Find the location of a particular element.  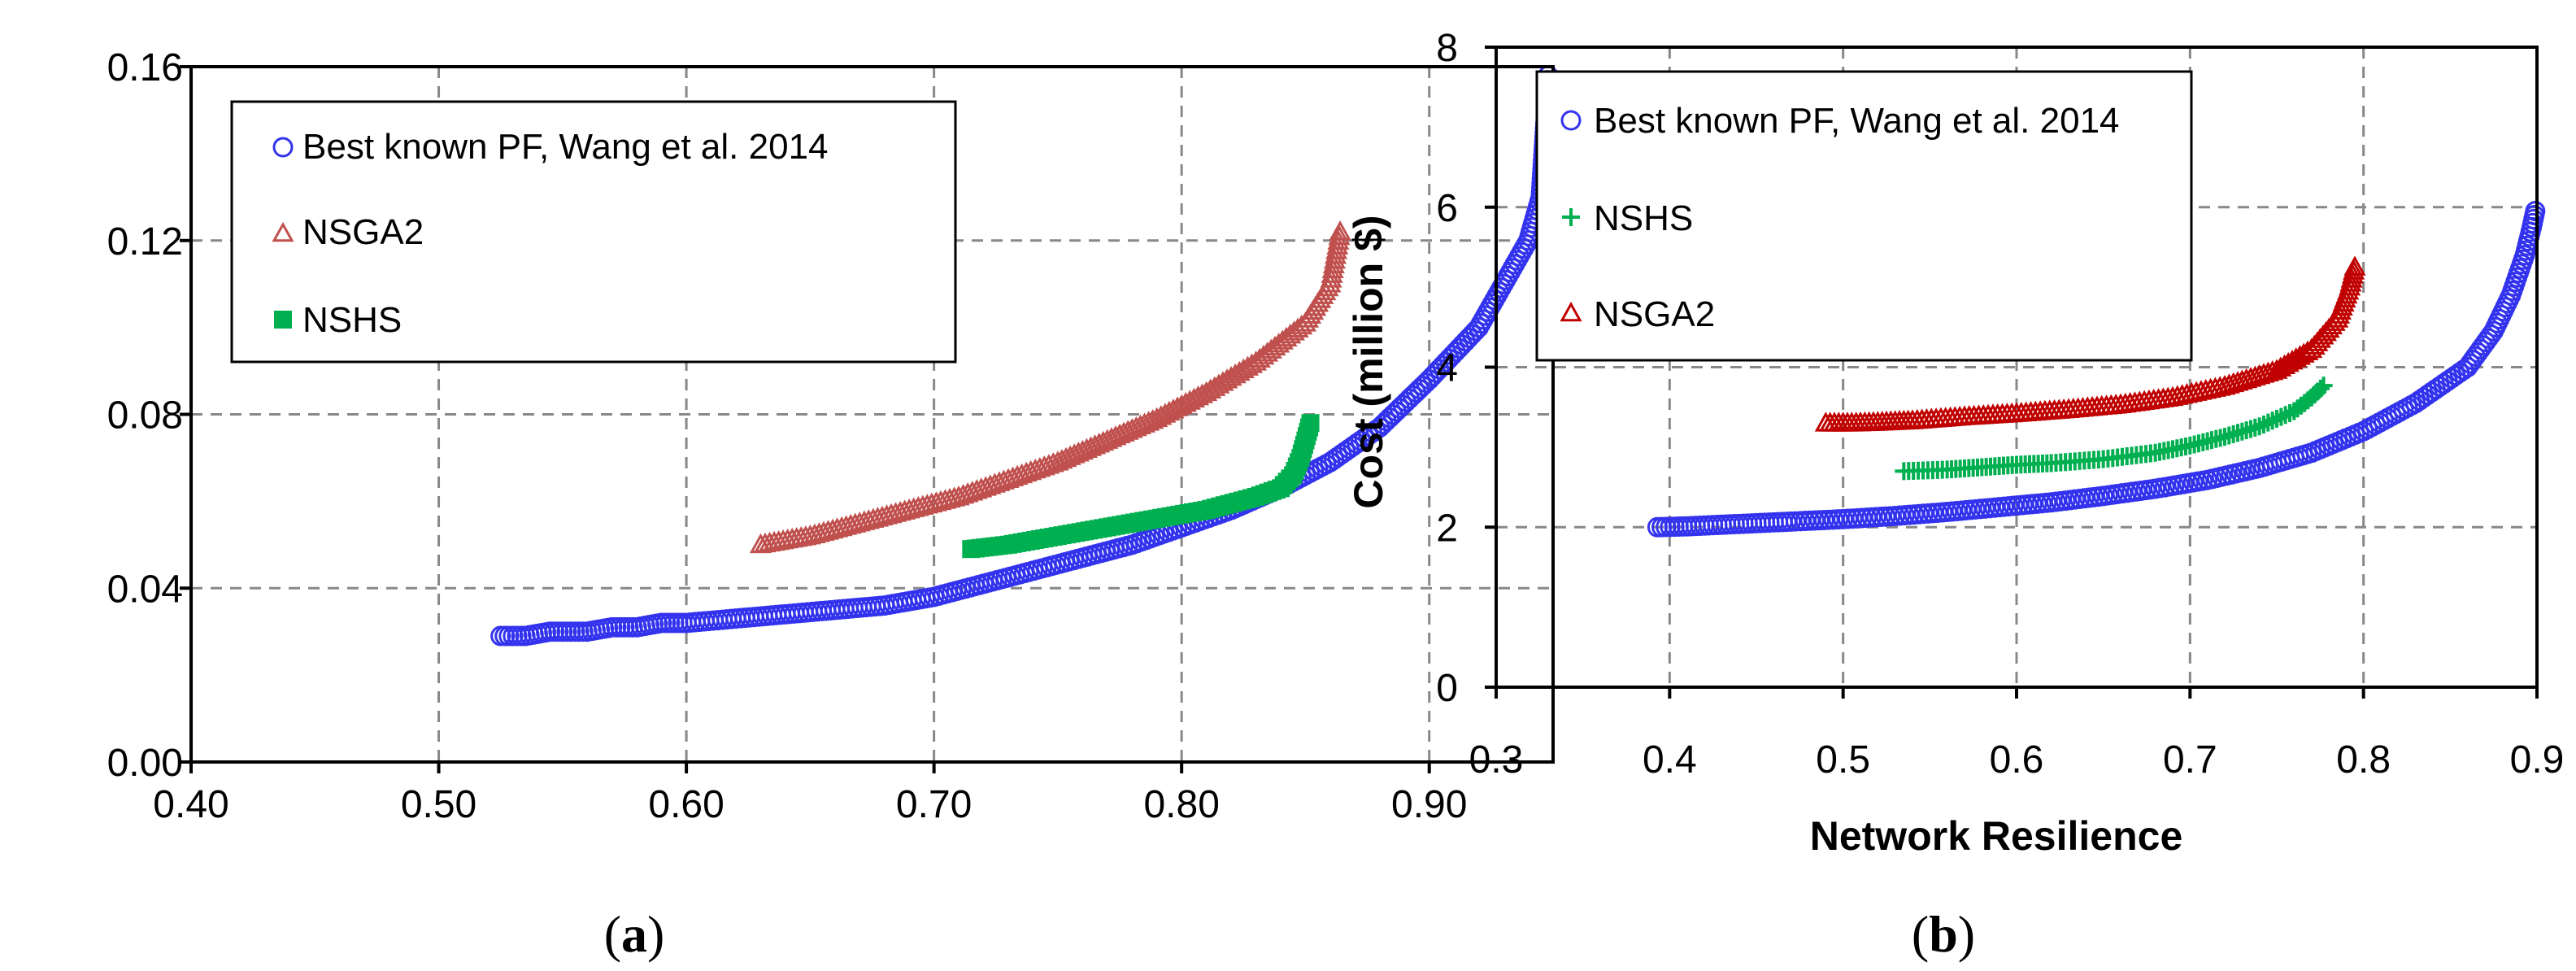

panel-a-legend-marker-best-known-pf is located at coordinates (283, 147).